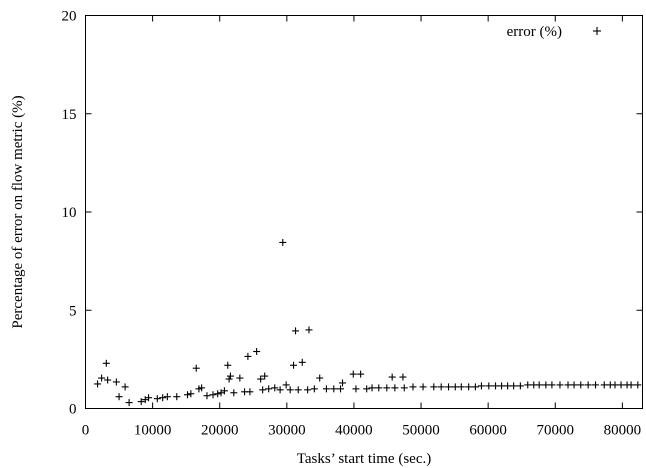 This screenshot has width=646, height=468. I want to click on y-axis-label: Percentage of error on flow metric (%), so click(18, 211).